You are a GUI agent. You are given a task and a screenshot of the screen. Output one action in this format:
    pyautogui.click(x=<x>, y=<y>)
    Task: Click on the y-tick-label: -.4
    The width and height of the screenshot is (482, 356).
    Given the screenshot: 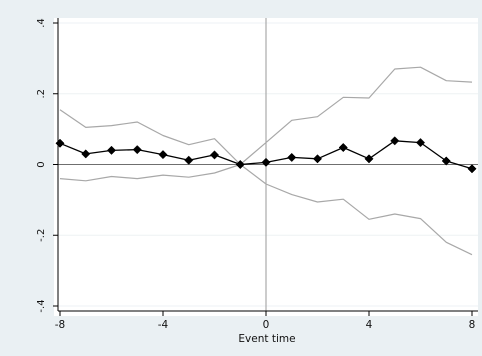 What is the action you would take?
    pyautogui.click(x=41, y=305)
    